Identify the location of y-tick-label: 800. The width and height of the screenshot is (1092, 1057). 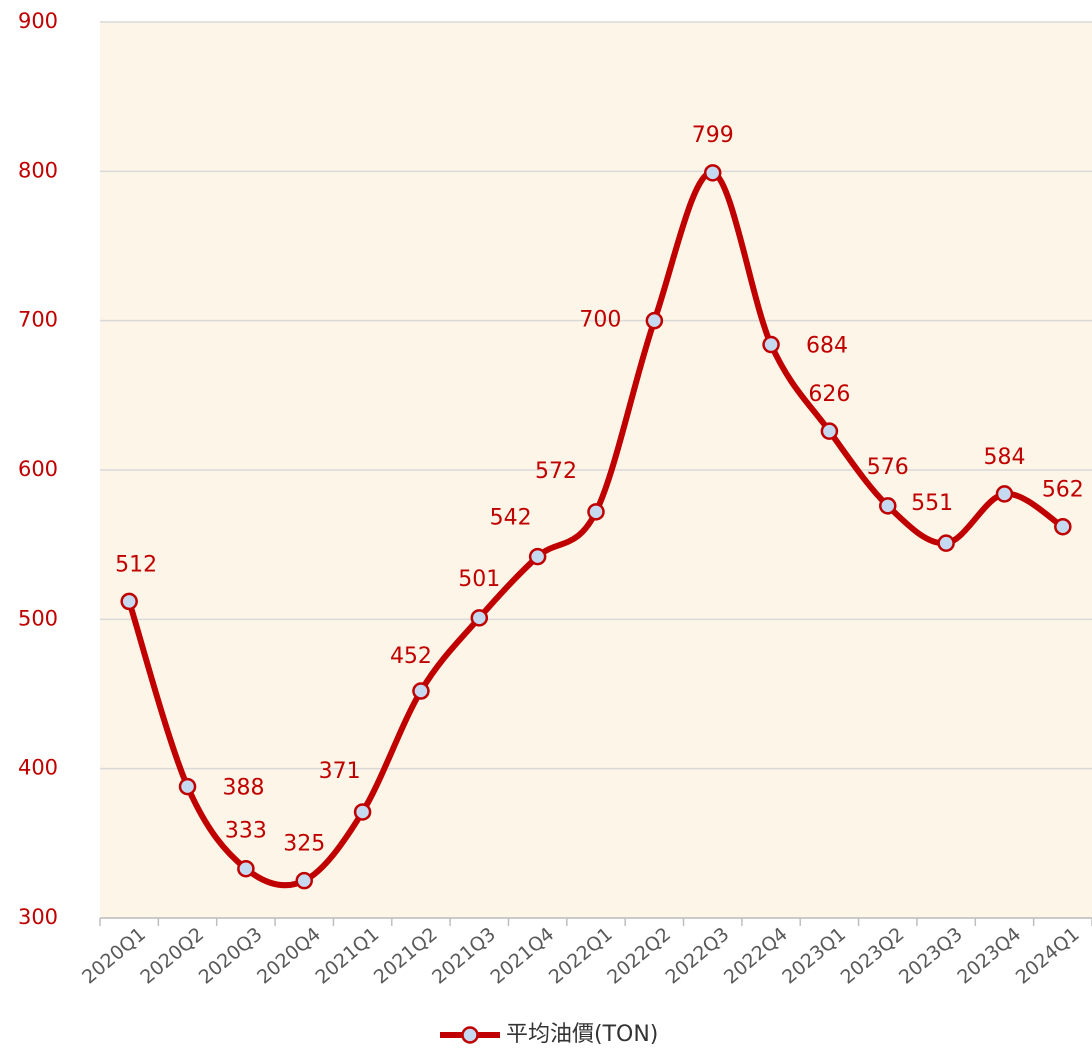
(38, 170).